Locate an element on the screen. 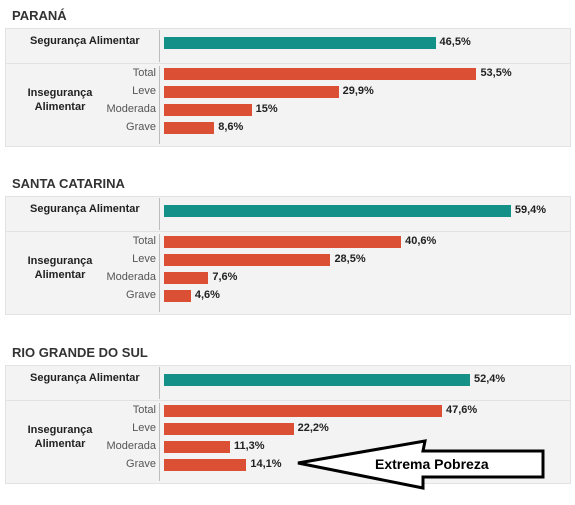 Image resolution: width=575 pixels, height=505 pixels. value-label: 8,6% is located at coordinates (231, 127).